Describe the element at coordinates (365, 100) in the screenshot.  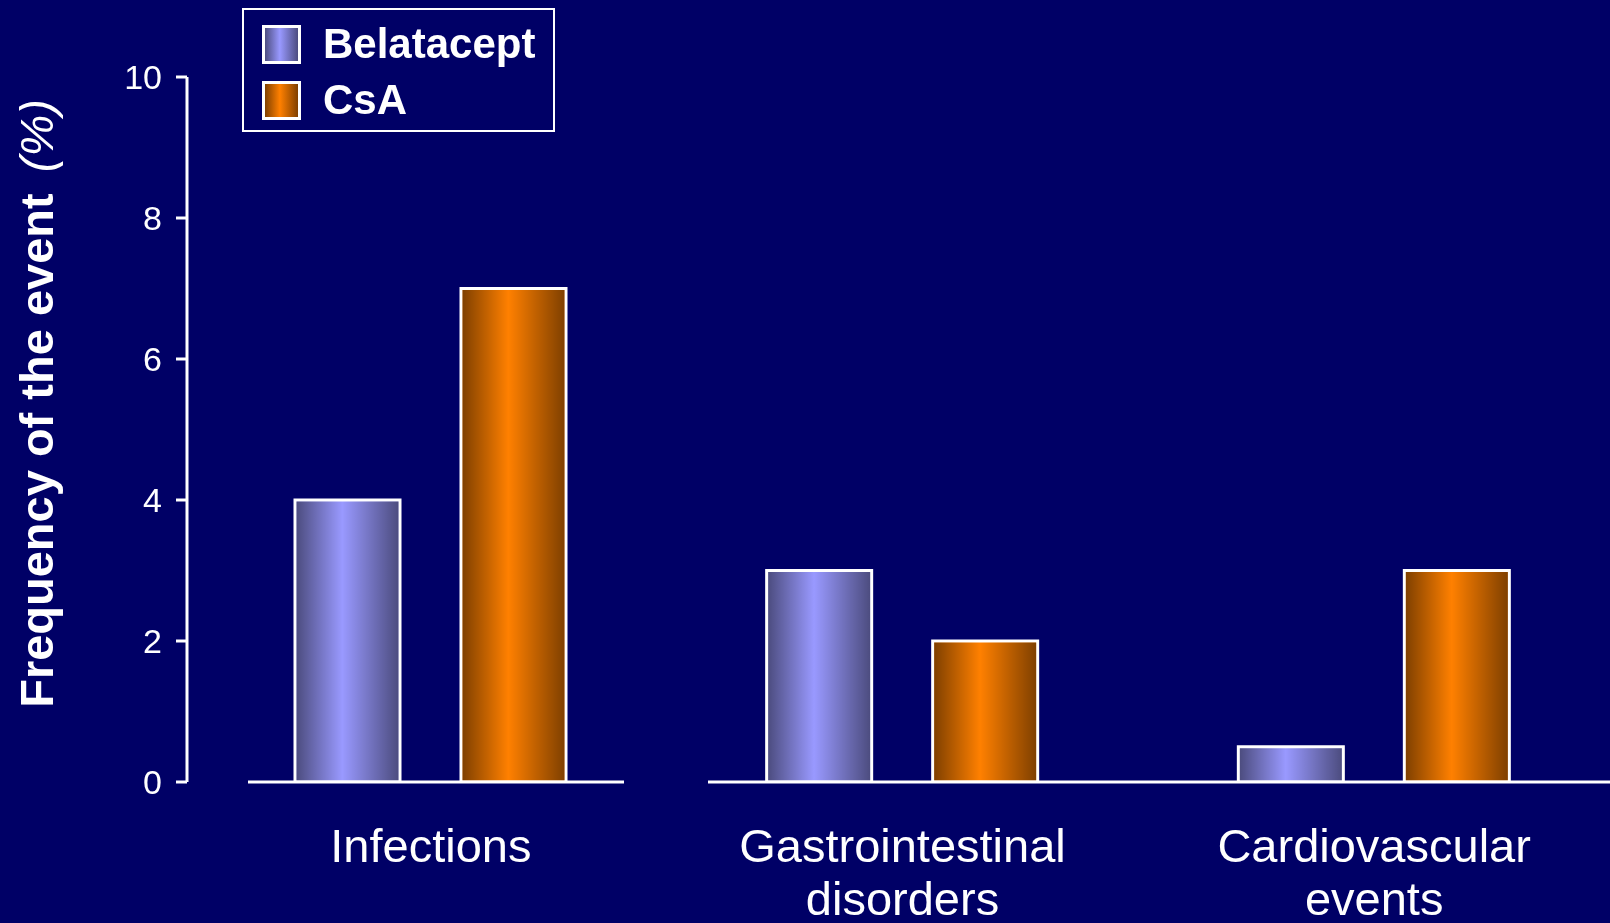
I see `legend-label: CsA` at that location.